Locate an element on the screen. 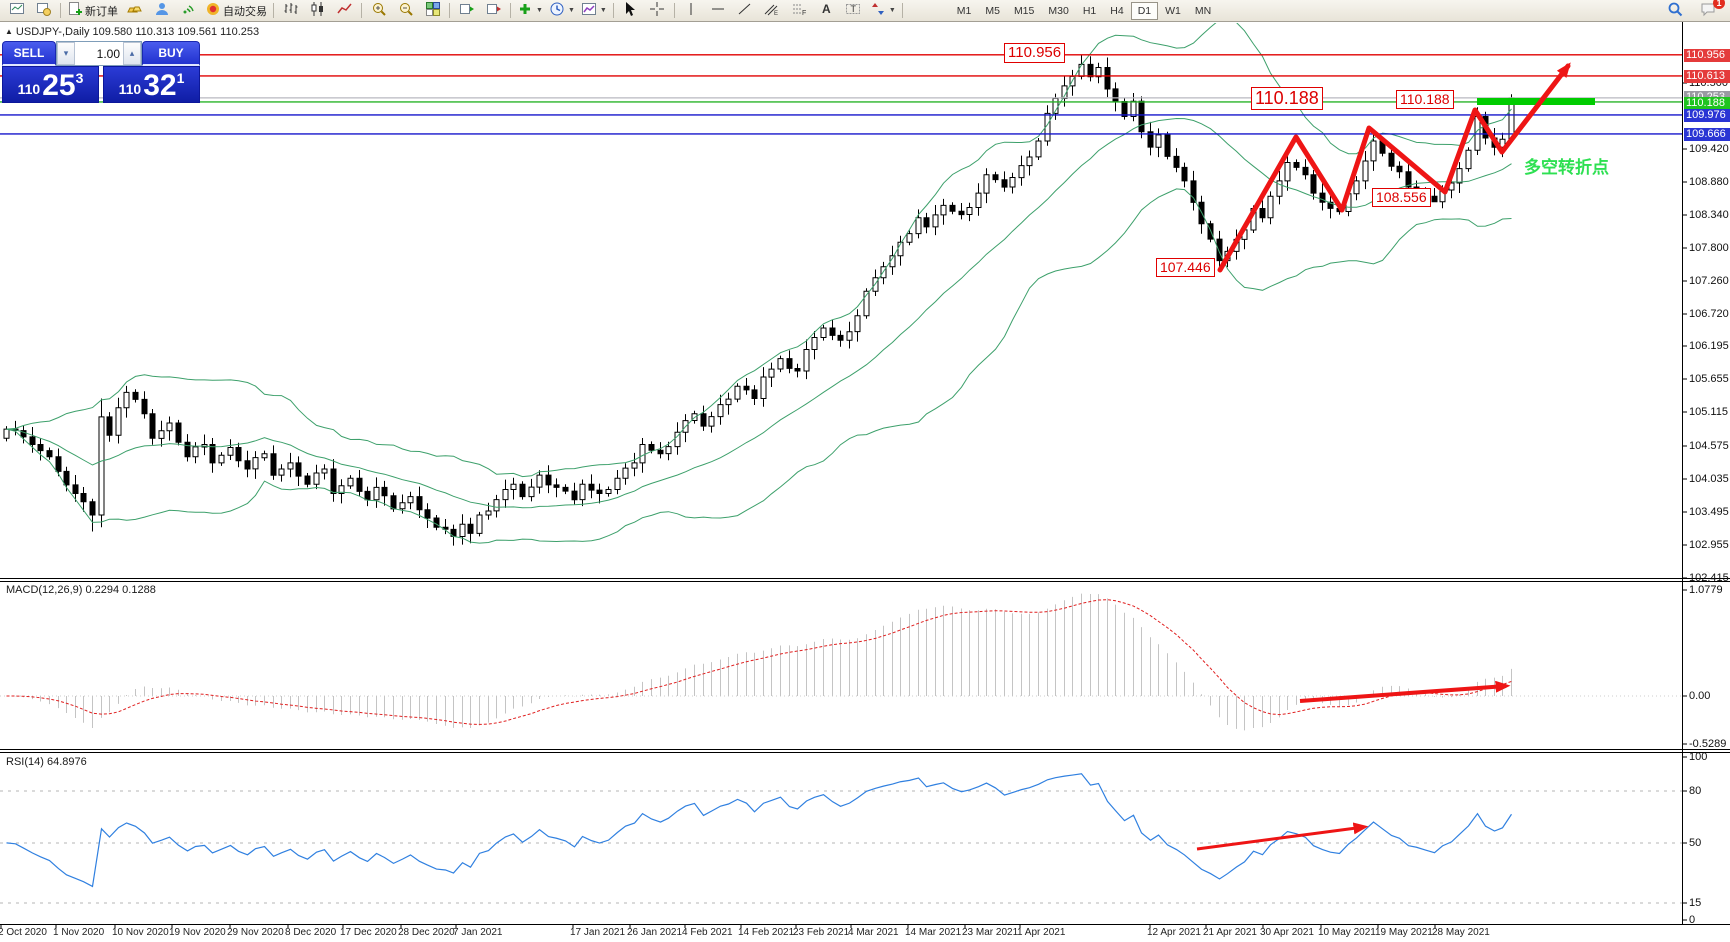 This screenshot has width=1730, height=942. timeframe-M5: M5 is located at coordinates (992, 10).